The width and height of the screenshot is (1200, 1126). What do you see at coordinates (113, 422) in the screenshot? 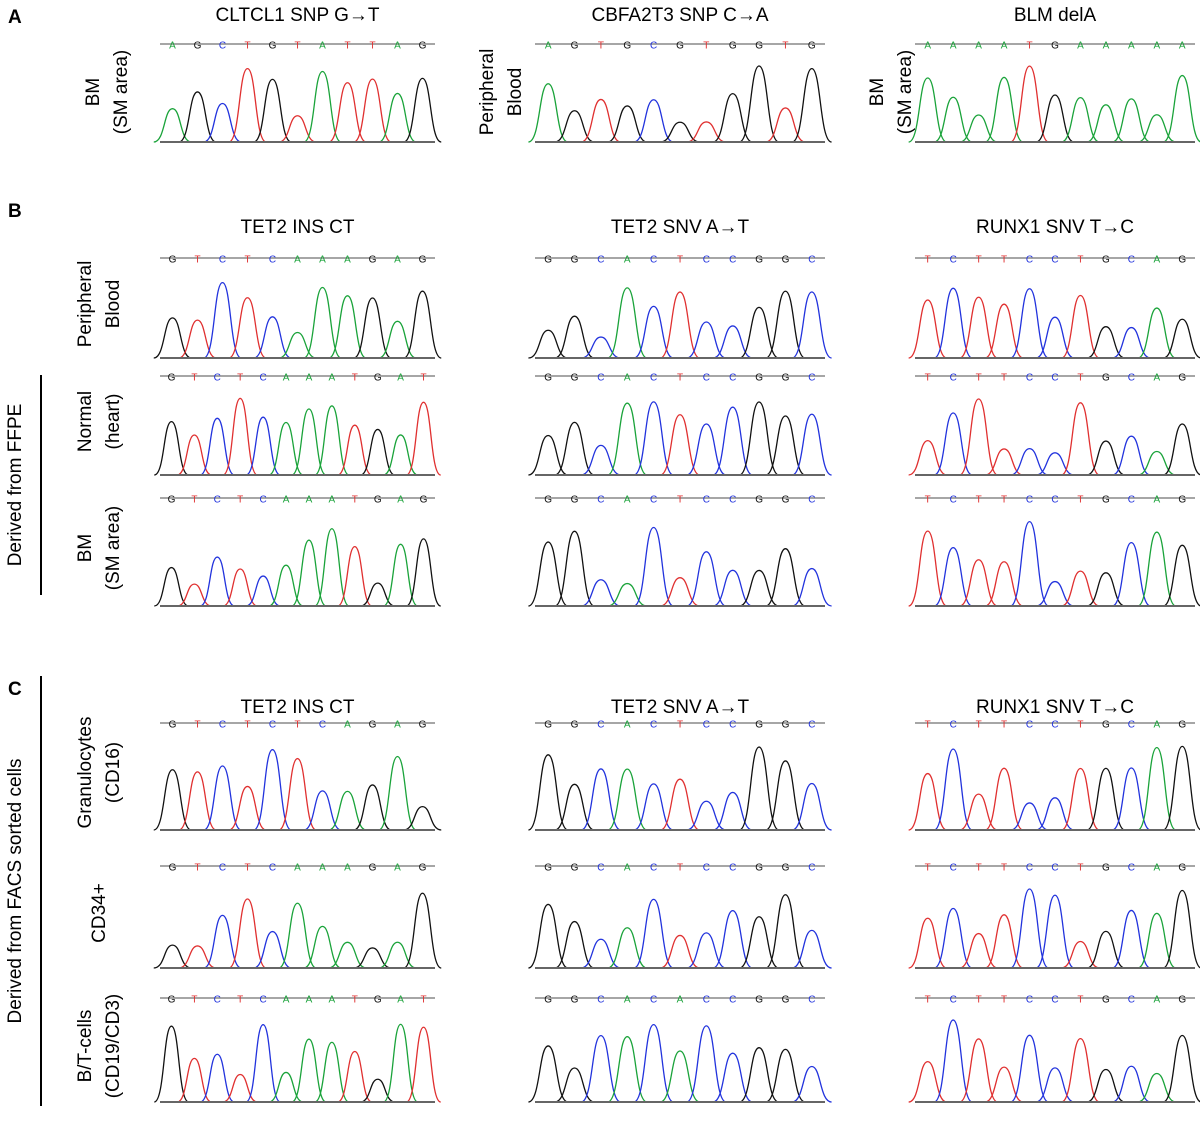
I see `row-label: (heart)` at bounding box center [113, 422].